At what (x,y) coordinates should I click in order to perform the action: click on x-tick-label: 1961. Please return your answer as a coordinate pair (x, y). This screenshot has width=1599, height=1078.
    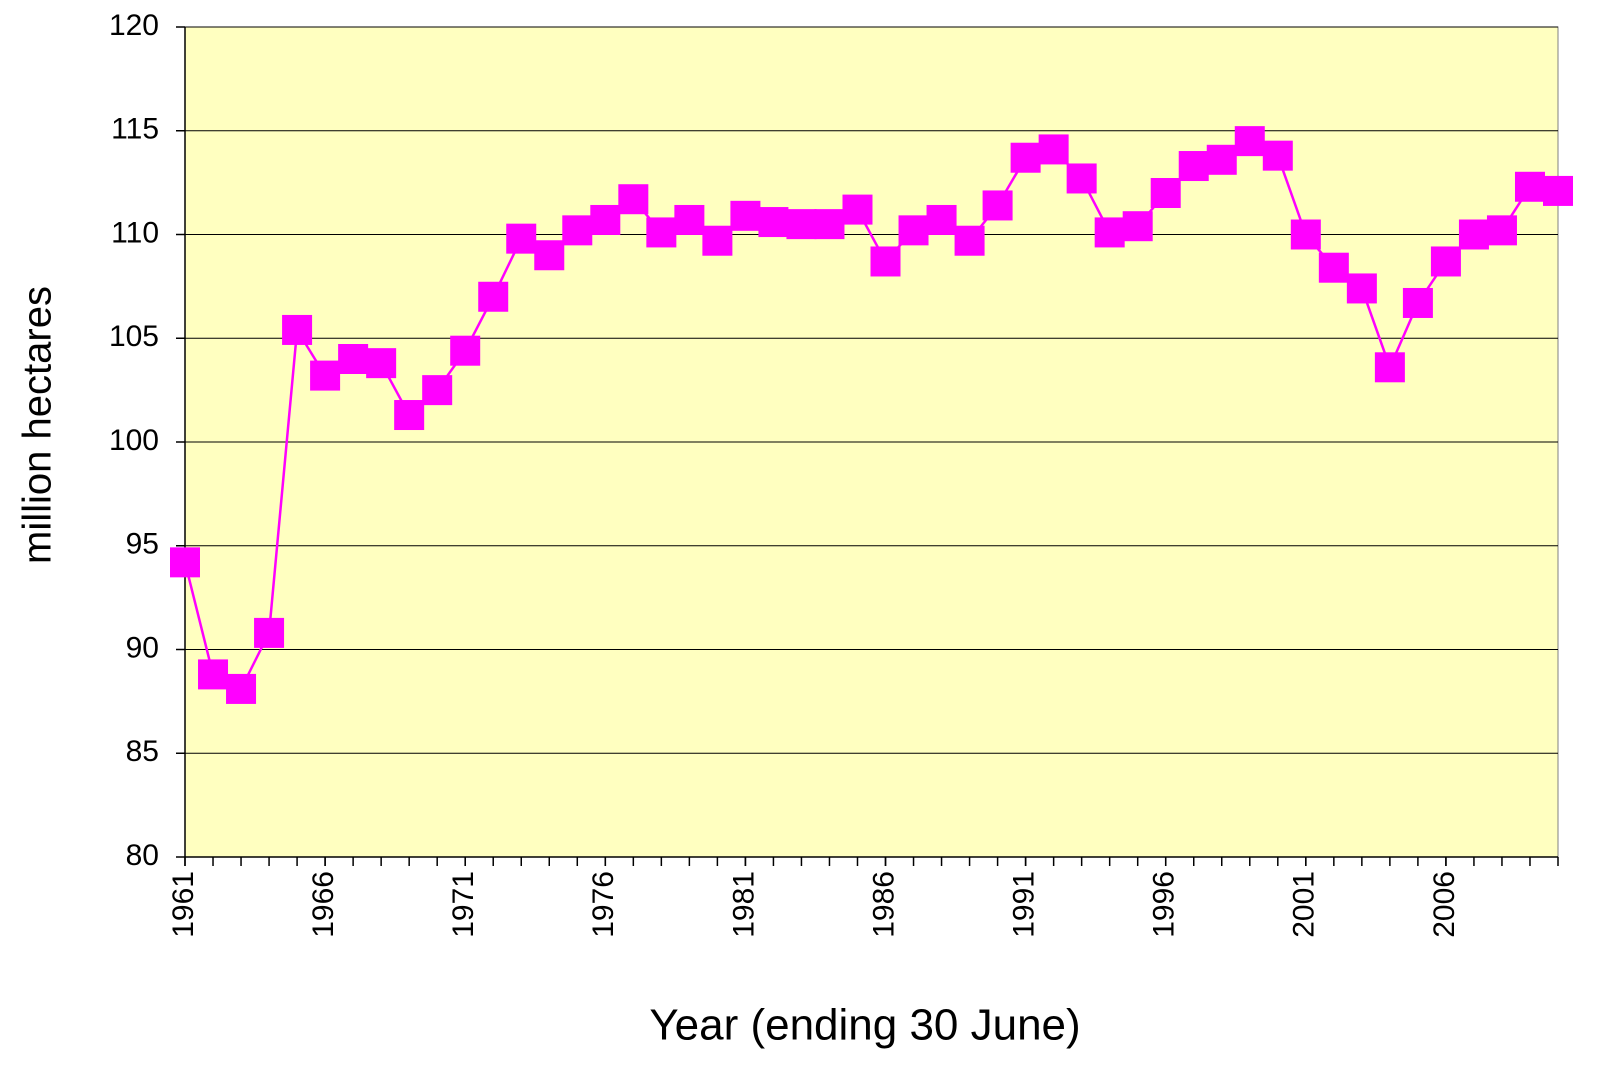
    Looking at the image, I should click on (183, 904).